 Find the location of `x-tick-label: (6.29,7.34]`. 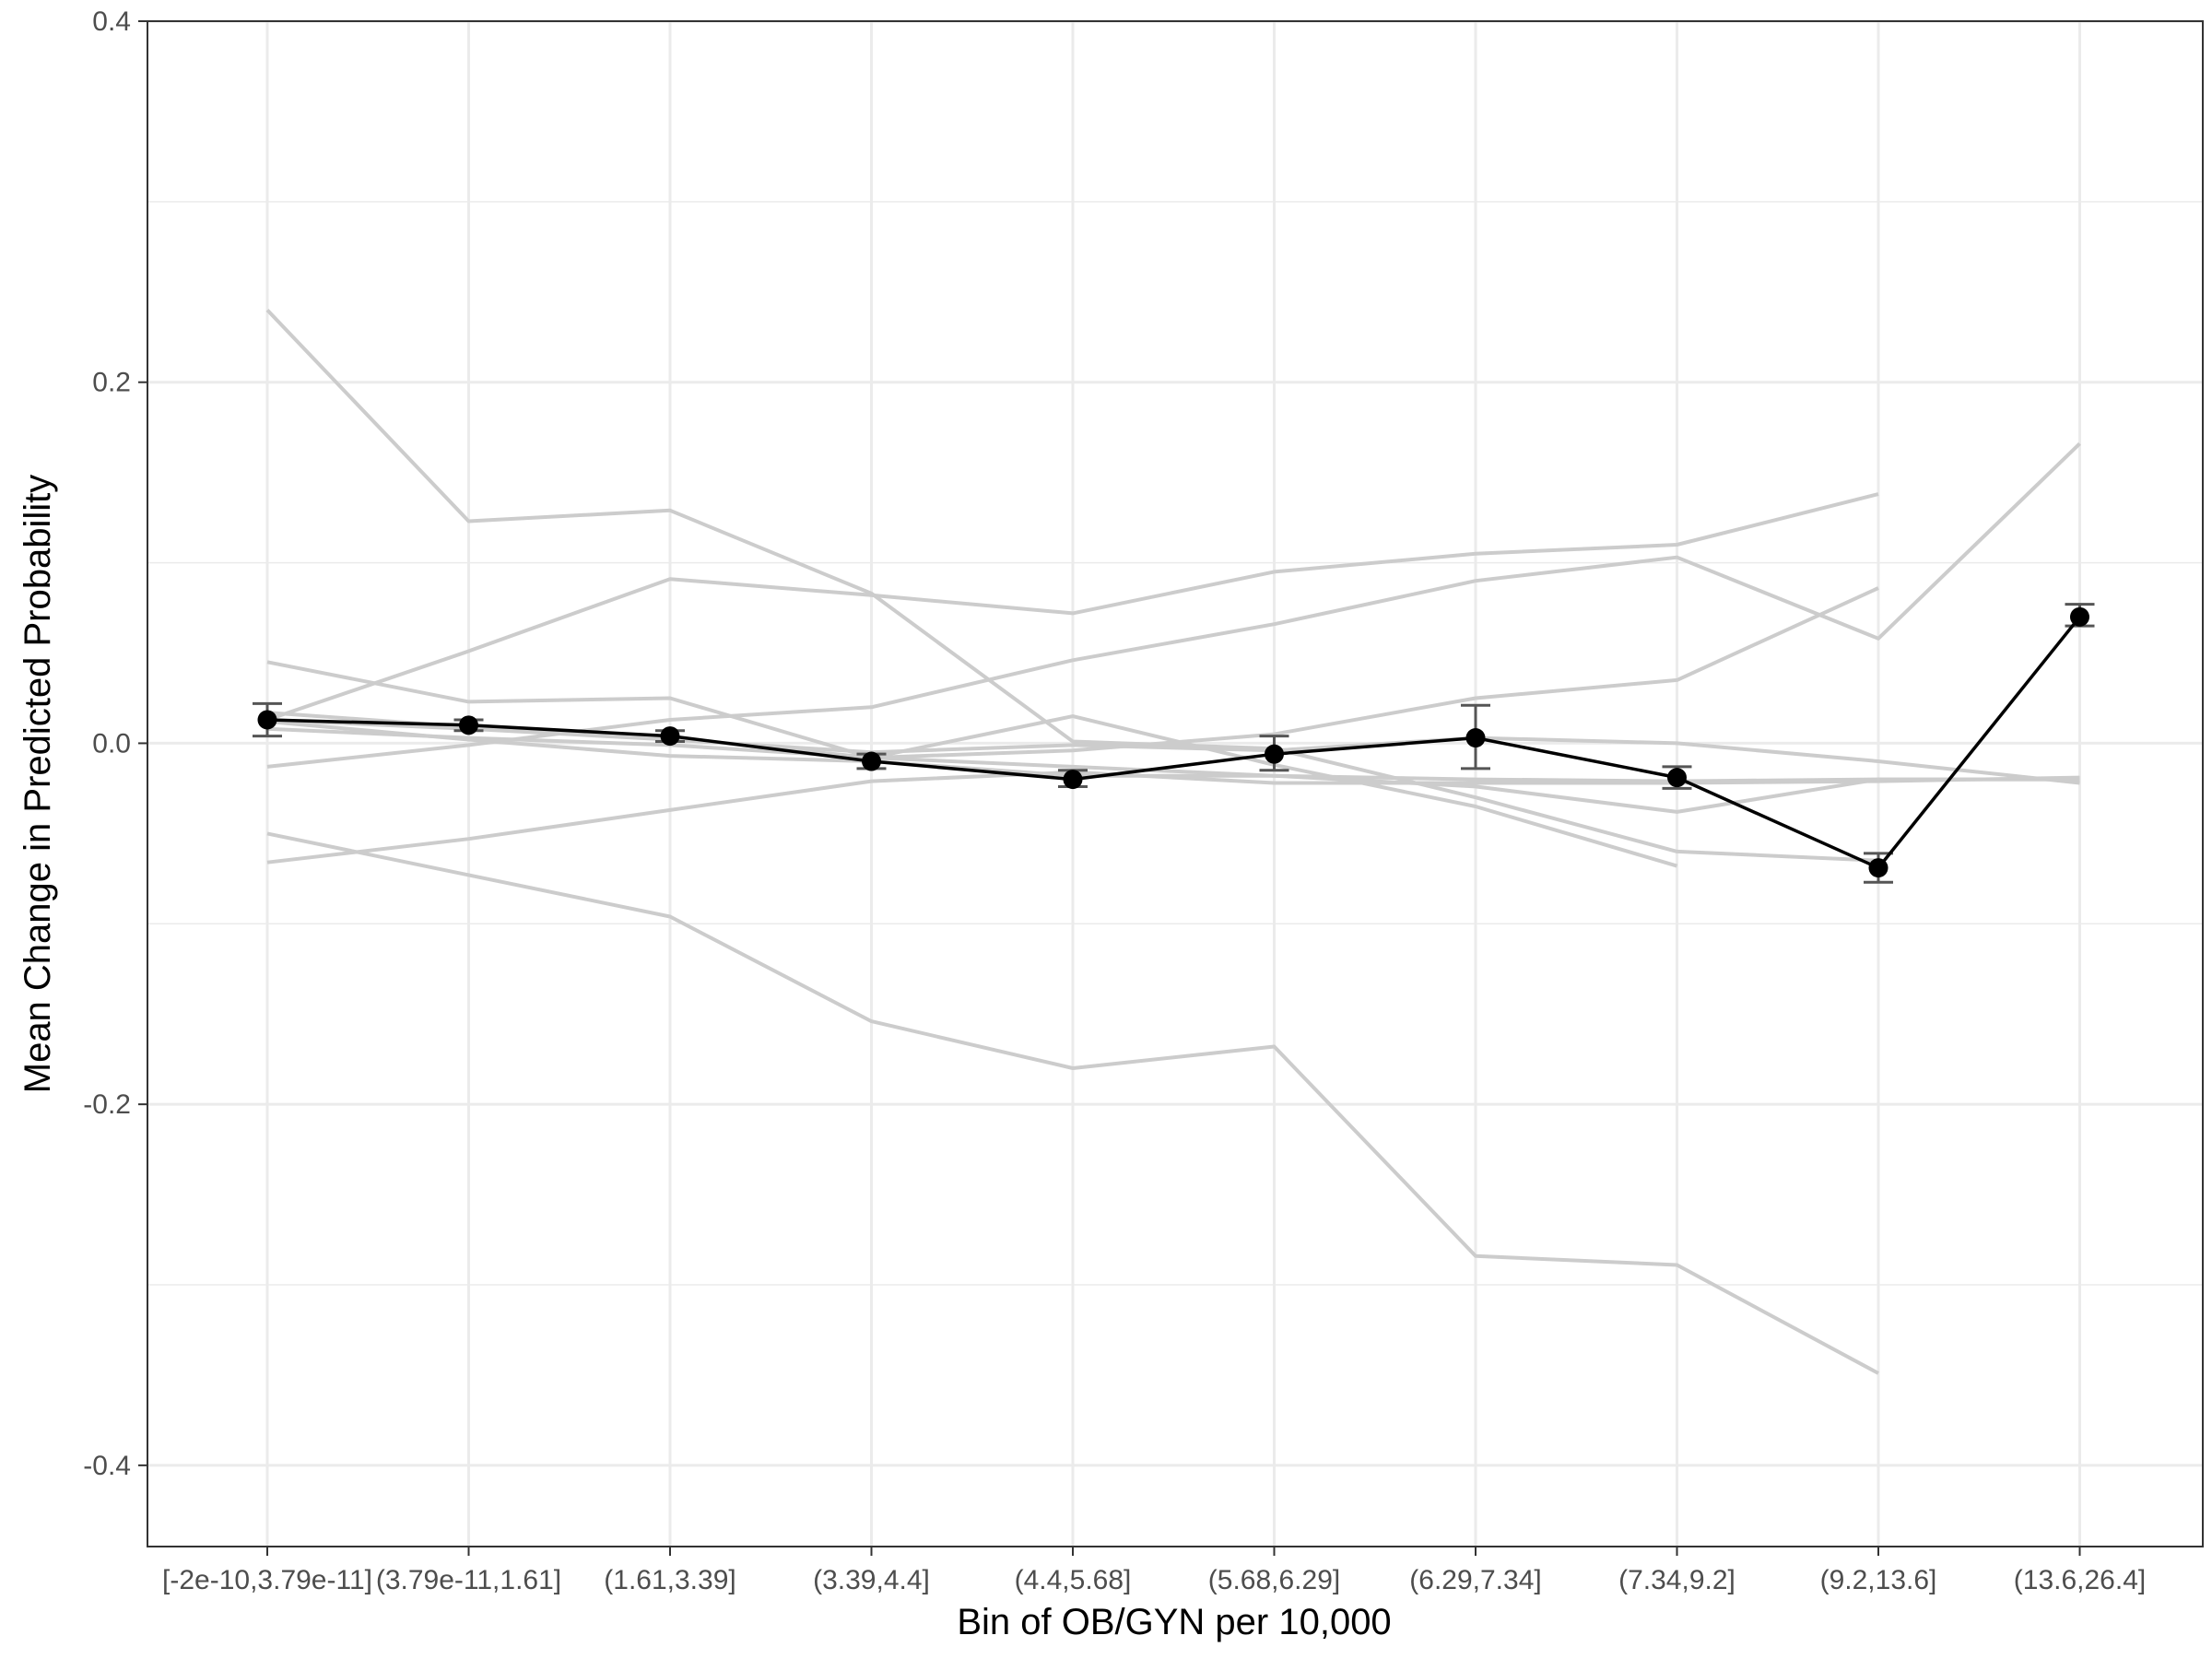

x-tick-label: (6.29,7.34] is located at coordinates (1475, 1580).